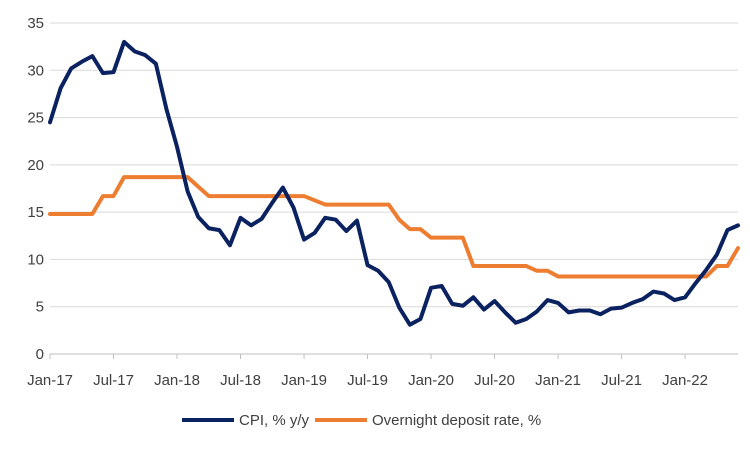 This screenshot has height=450, width=750. Describe the element at coordinates (274, 420) in the screenshot. I see `legend-label: CPI, % y/y` at that location.